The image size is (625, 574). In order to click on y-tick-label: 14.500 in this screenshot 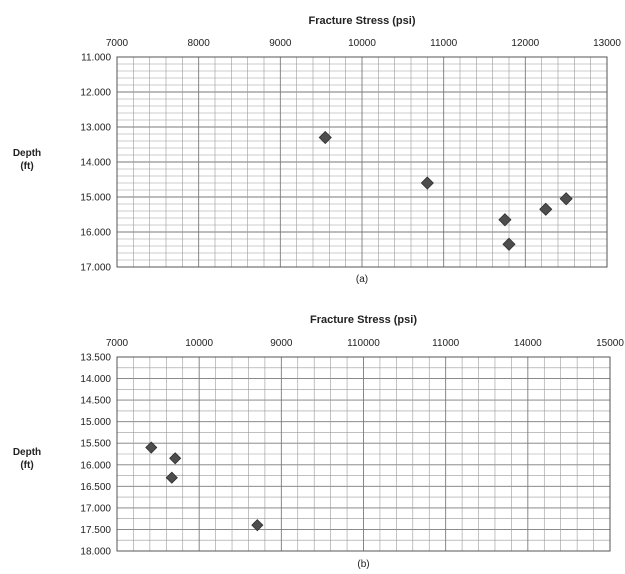, I will do `click(95, 401)`.